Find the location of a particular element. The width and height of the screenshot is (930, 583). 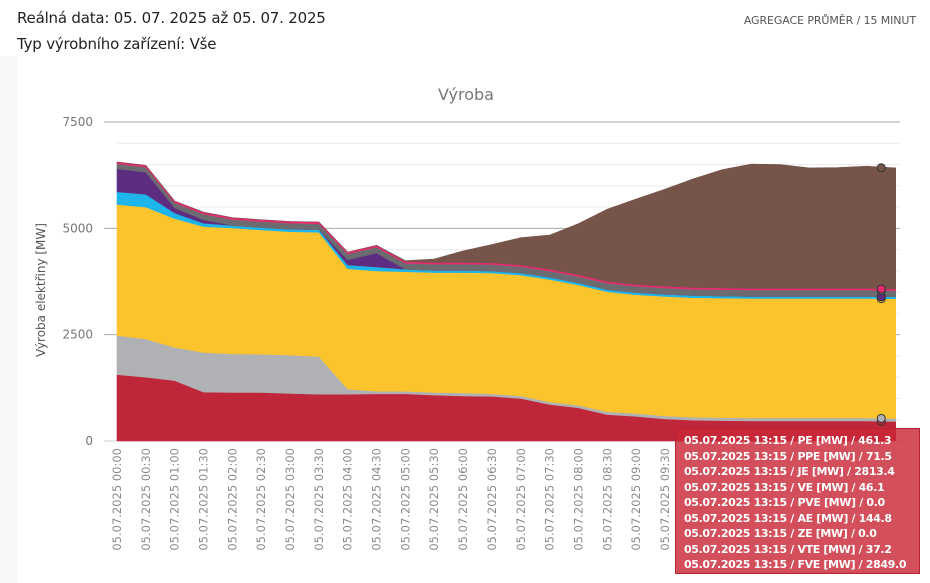

tooltip-line: 05.07.2025 13:15 / VE [MW] / 46.1 is located at coordinates (784, 487).